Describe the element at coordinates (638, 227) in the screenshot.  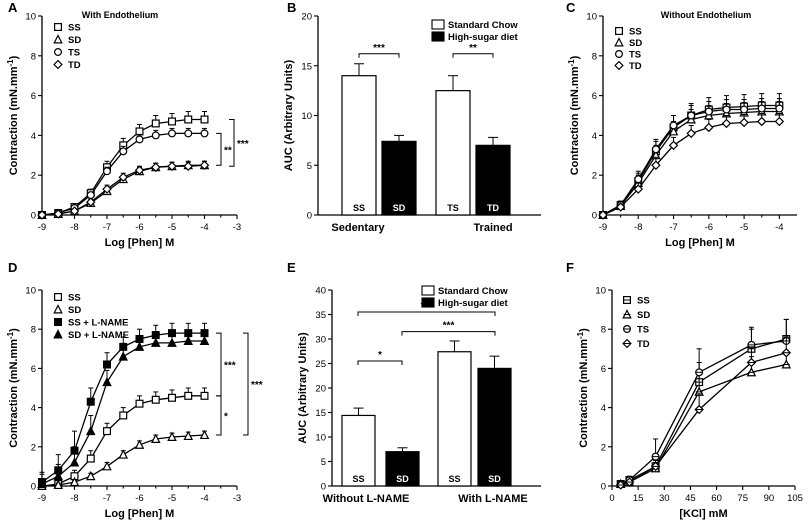
I see `x-tick-label: -8` at that location.